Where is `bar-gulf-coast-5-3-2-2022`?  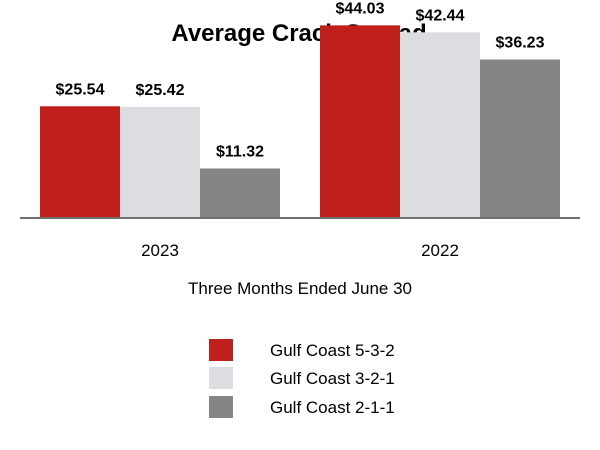
bar-gulf-coast-5-3-2-2022 is located at coordinates (360, 122).